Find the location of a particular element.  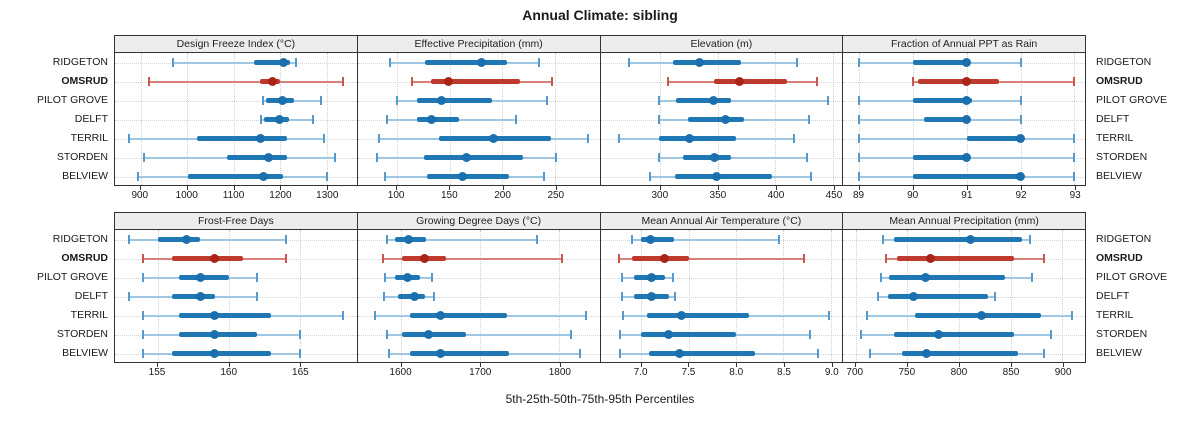

site-label-delft: DELFT is located at coordinates (1113, 119).